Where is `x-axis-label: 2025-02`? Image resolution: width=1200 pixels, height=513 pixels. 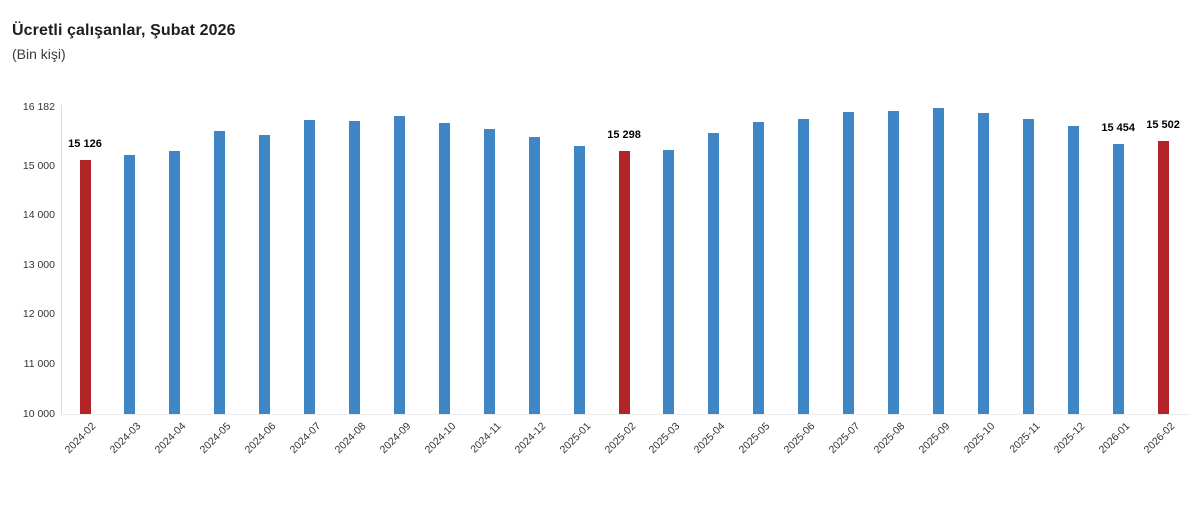 x-axis-label: 2025-02 is located at coordinates (620, 438).